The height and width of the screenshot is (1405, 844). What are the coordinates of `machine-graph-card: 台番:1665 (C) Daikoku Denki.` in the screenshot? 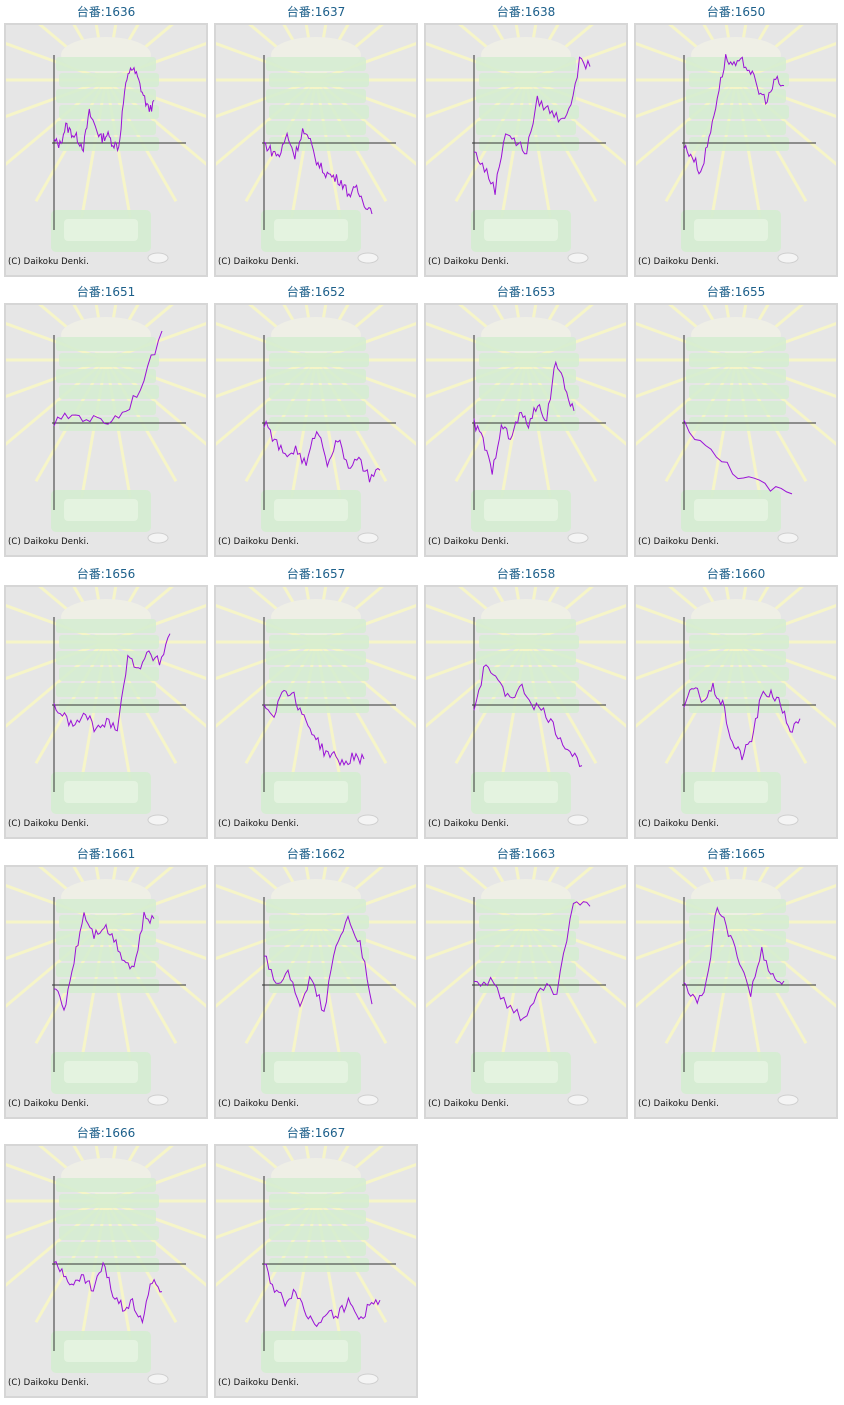 It's located at (736, 983).